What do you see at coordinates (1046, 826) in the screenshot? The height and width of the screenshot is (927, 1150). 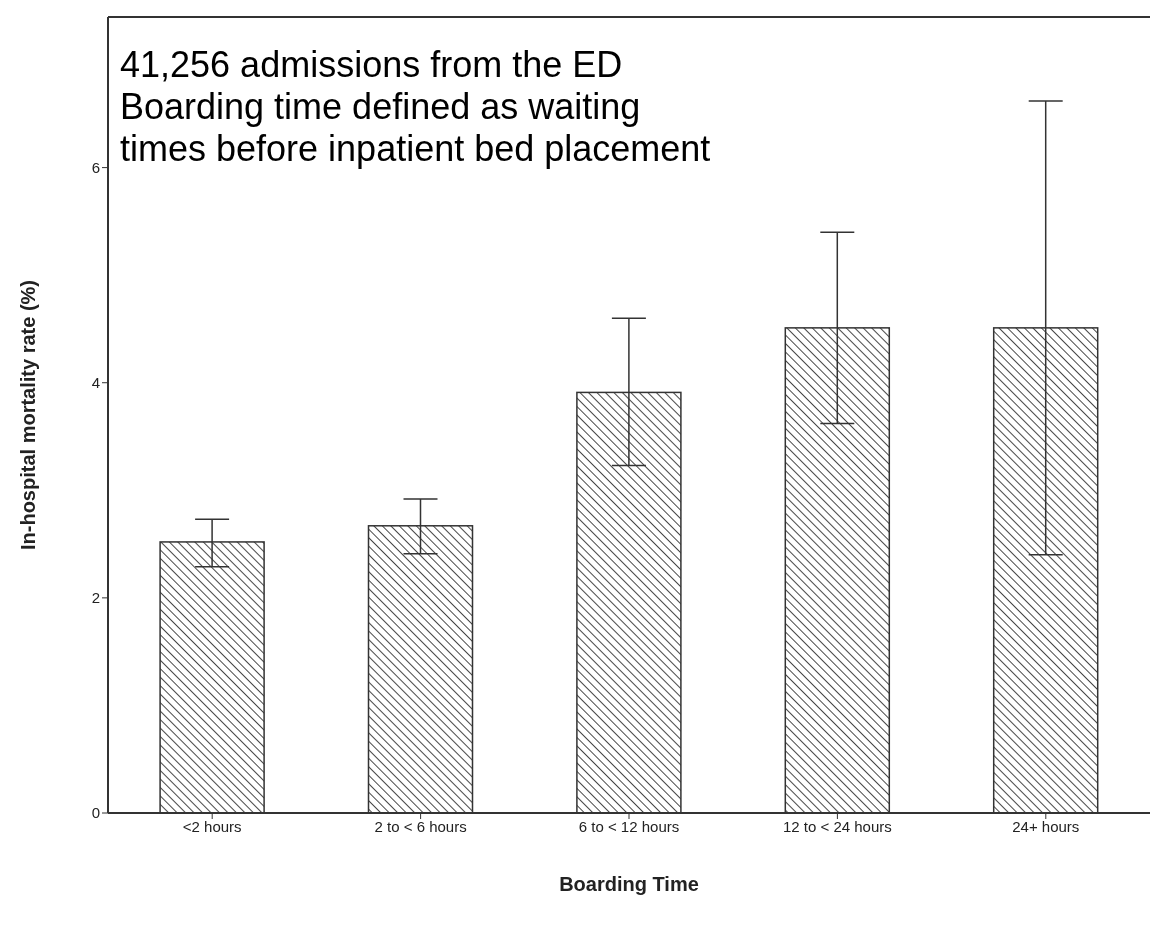 I see `x-tick-label: 24+ hours` at bounding box center [1046, 826].